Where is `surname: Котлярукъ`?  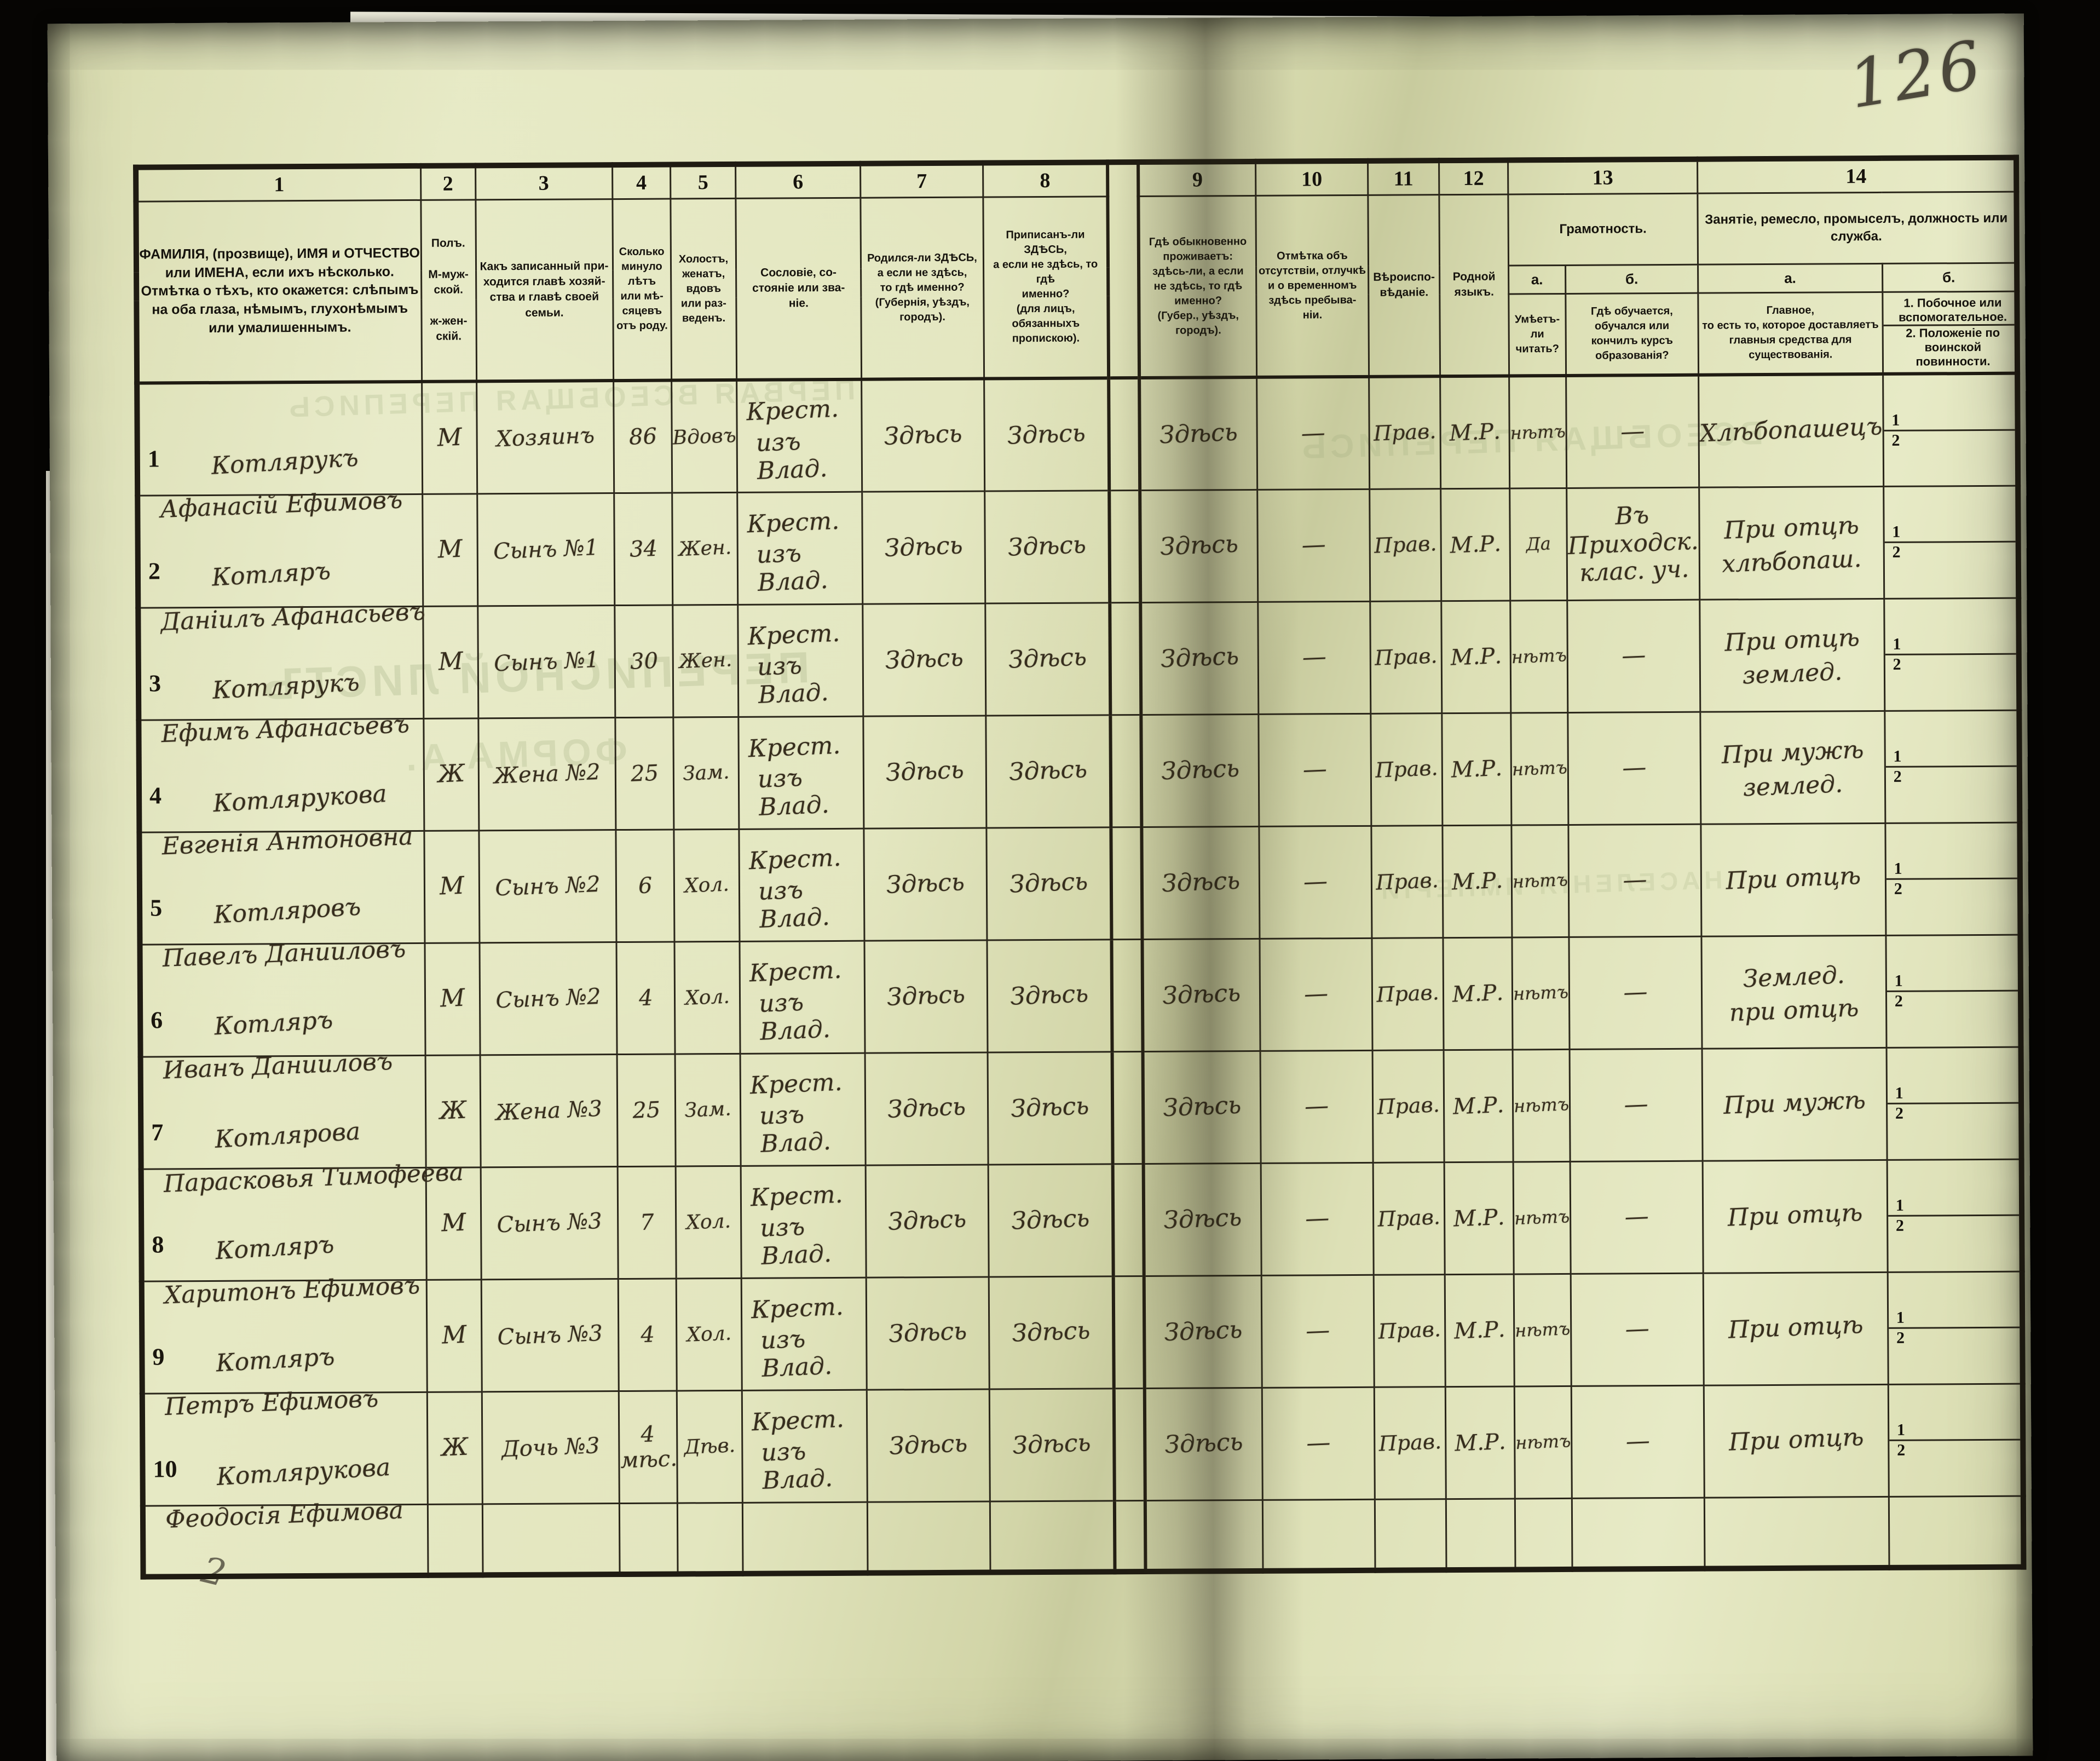
surname: Котлярукъ is located at coordinates (285, 686).